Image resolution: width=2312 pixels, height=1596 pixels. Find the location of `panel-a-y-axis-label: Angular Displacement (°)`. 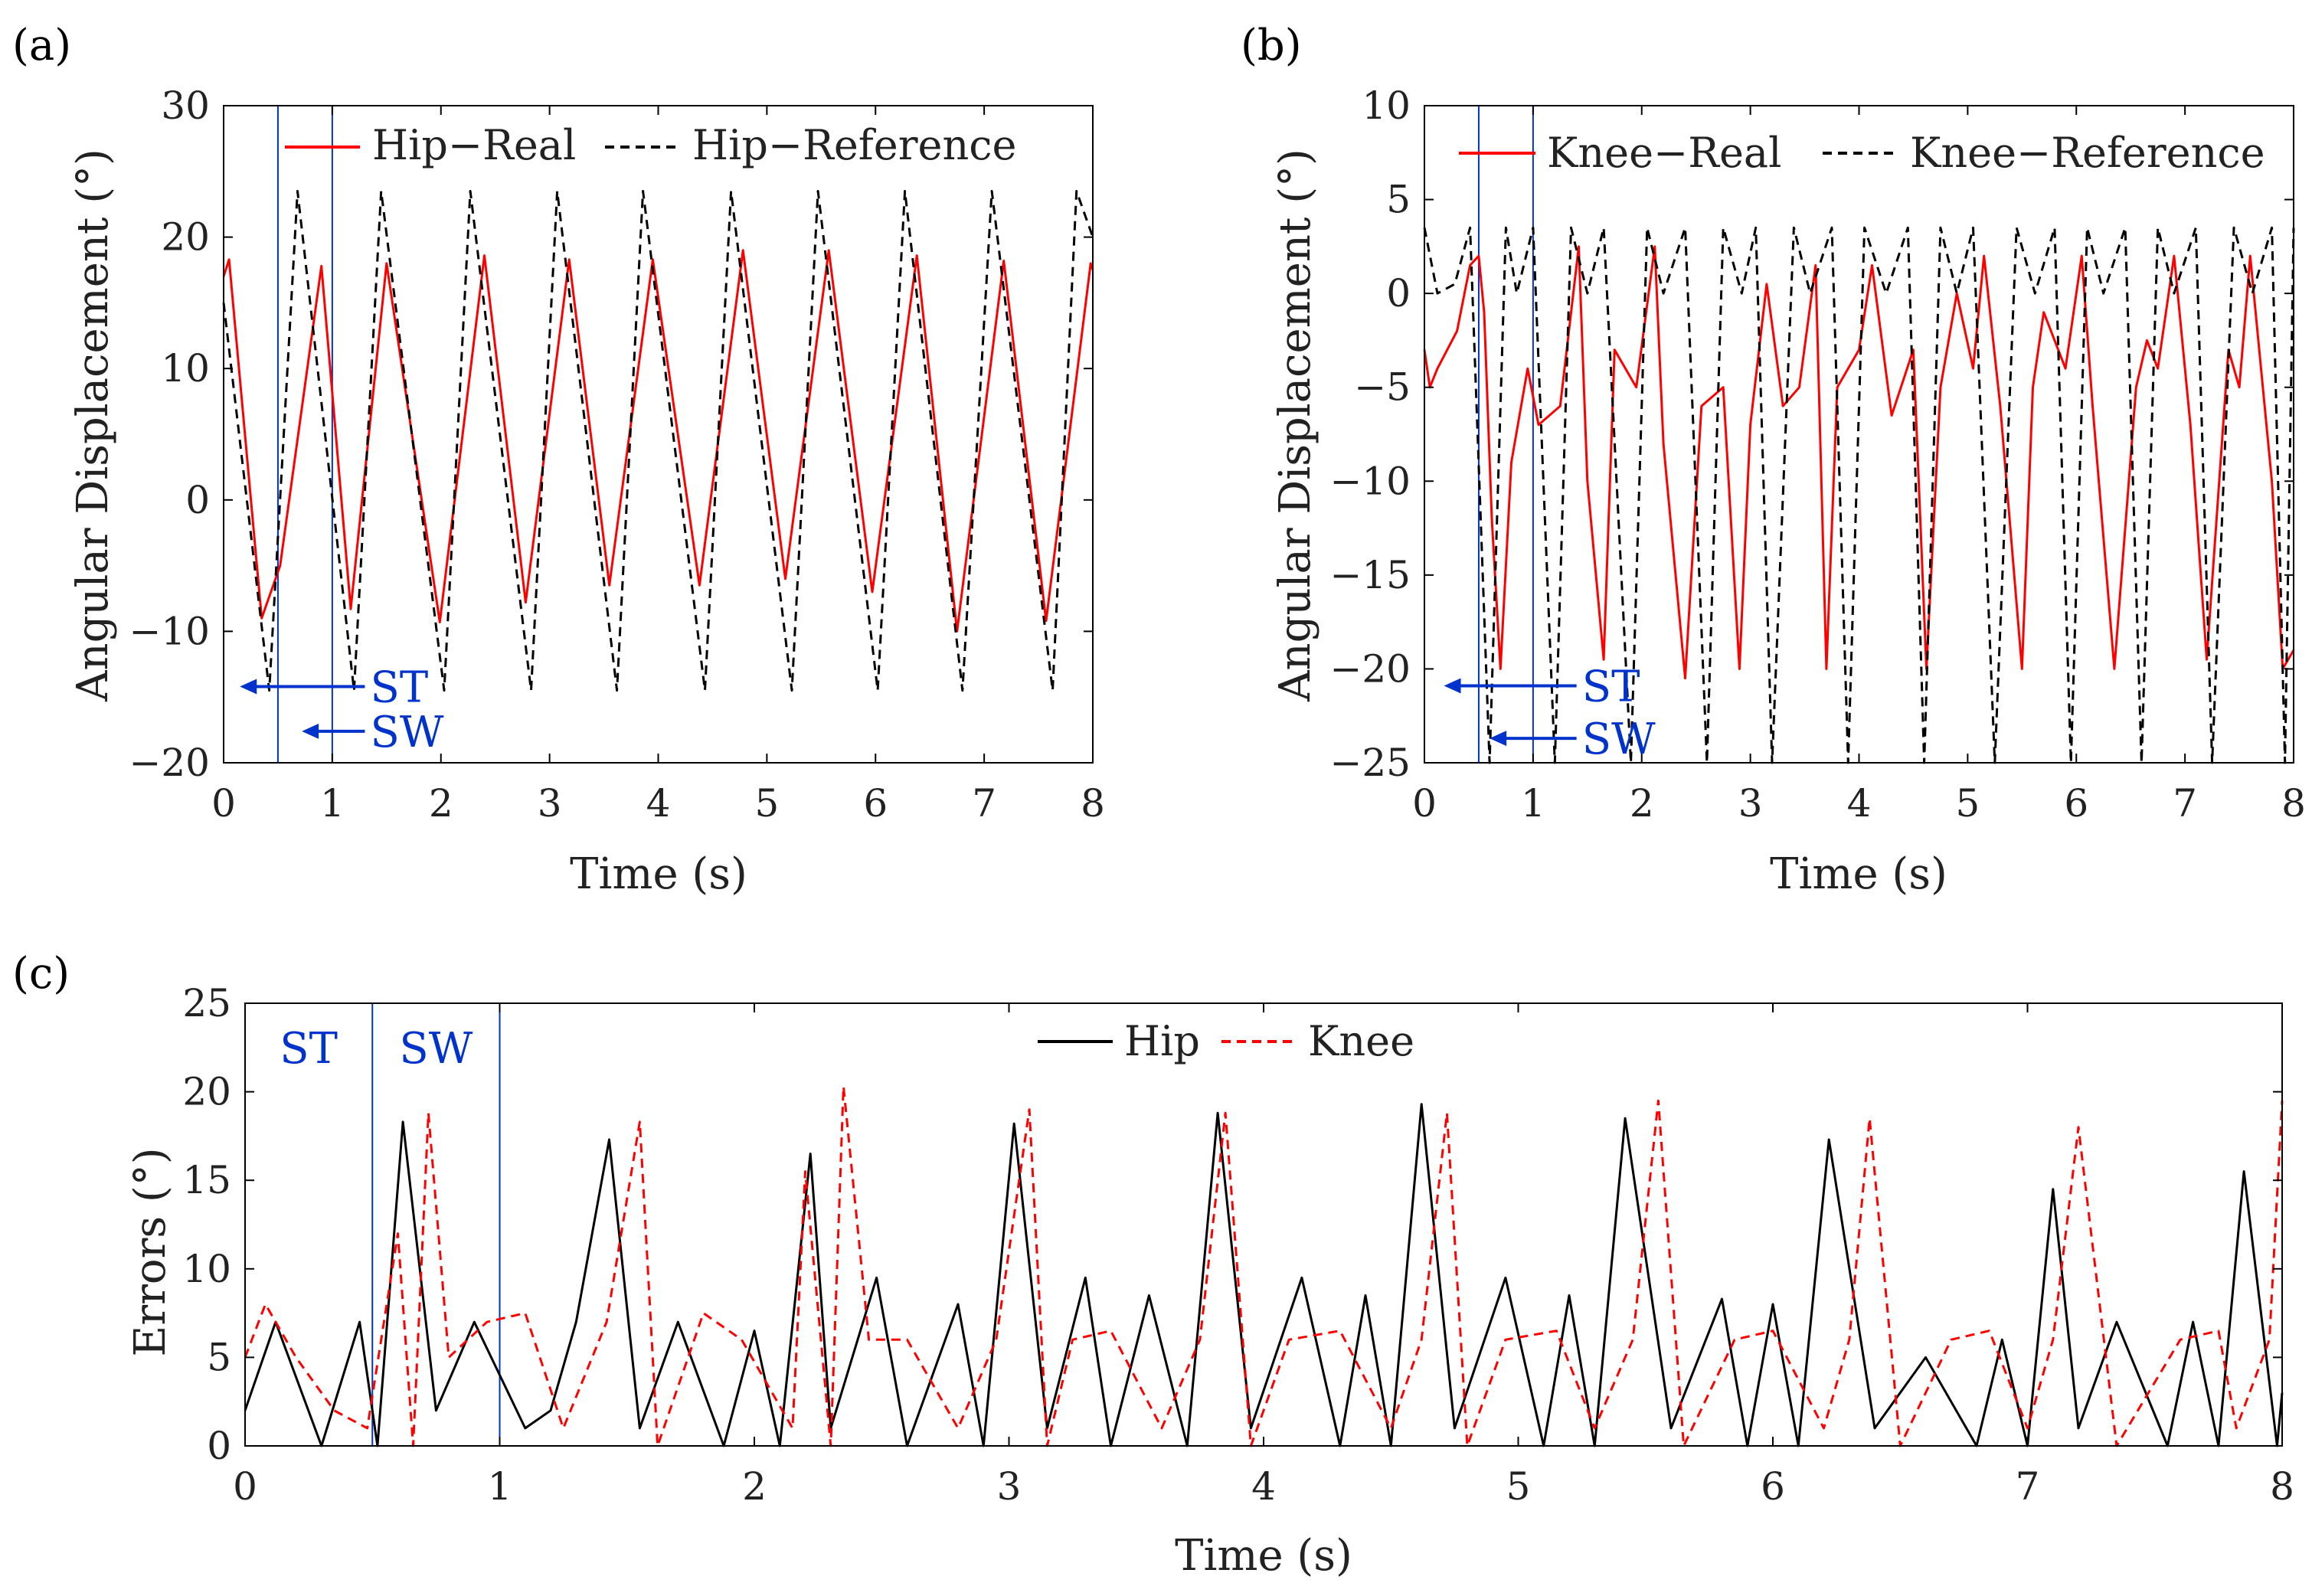

panel-a-y-axis-label: Angular Displacement (°) is located at coordinates (93, 426).